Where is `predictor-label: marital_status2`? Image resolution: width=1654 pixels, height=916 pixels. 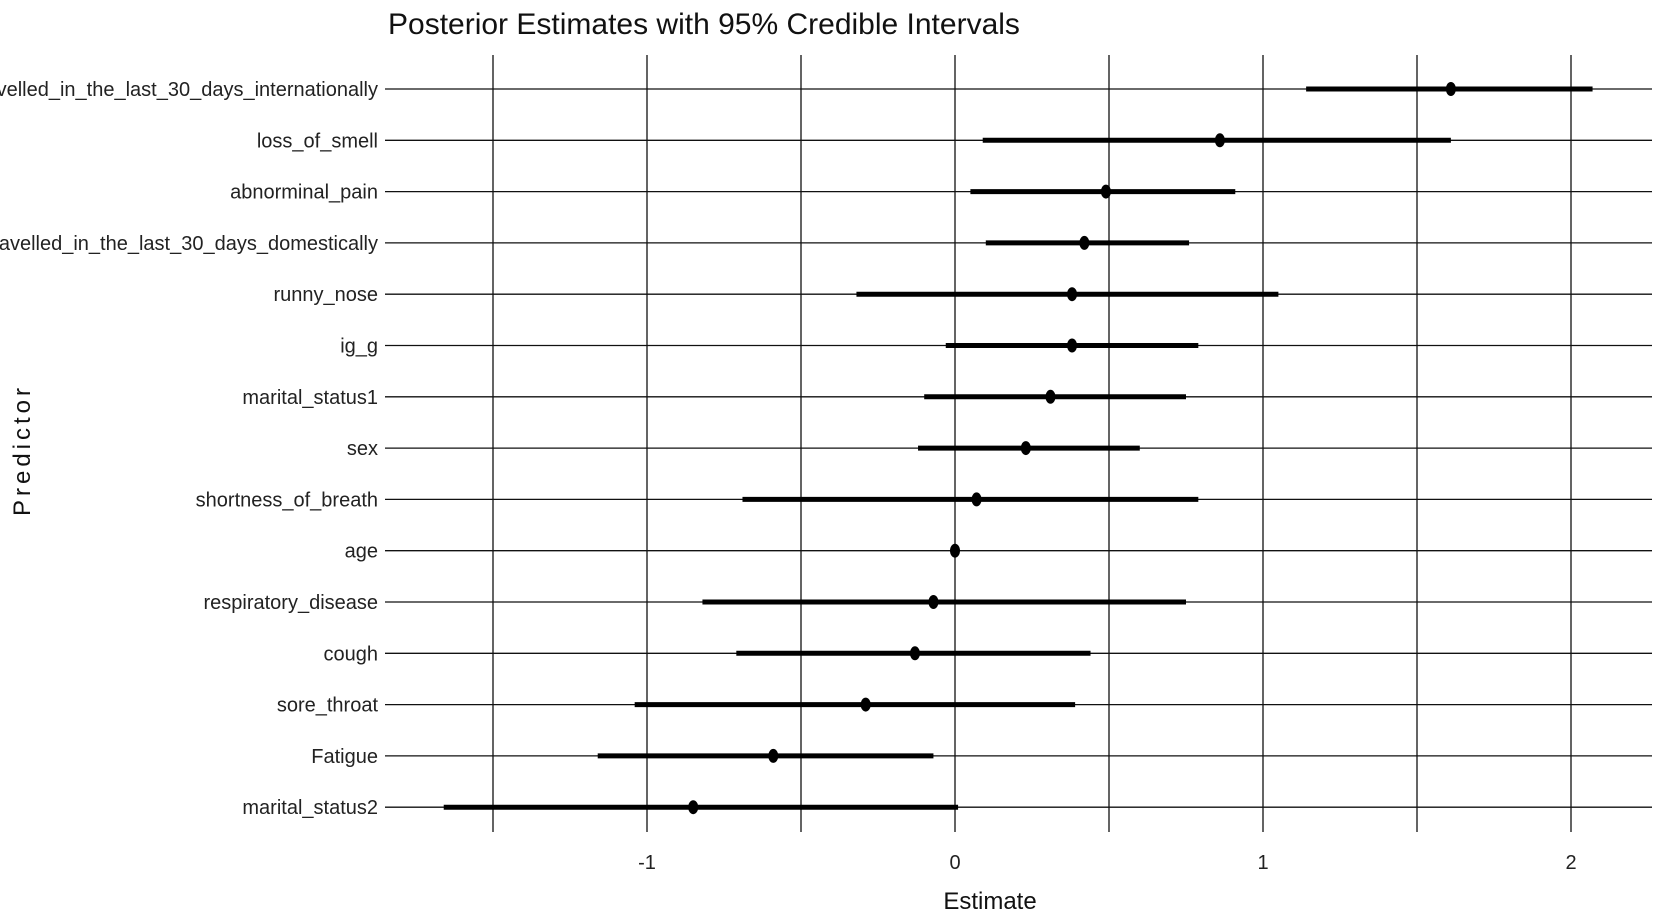
predictor-label: marital_status2 is located at coordinates (310, 808).